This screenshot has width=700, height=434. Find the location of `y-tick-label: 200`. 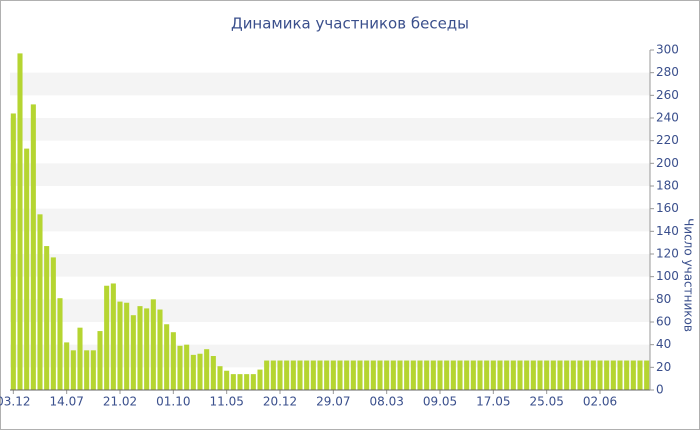

y-tick-label: 200 is located at coordinates (667, 163).